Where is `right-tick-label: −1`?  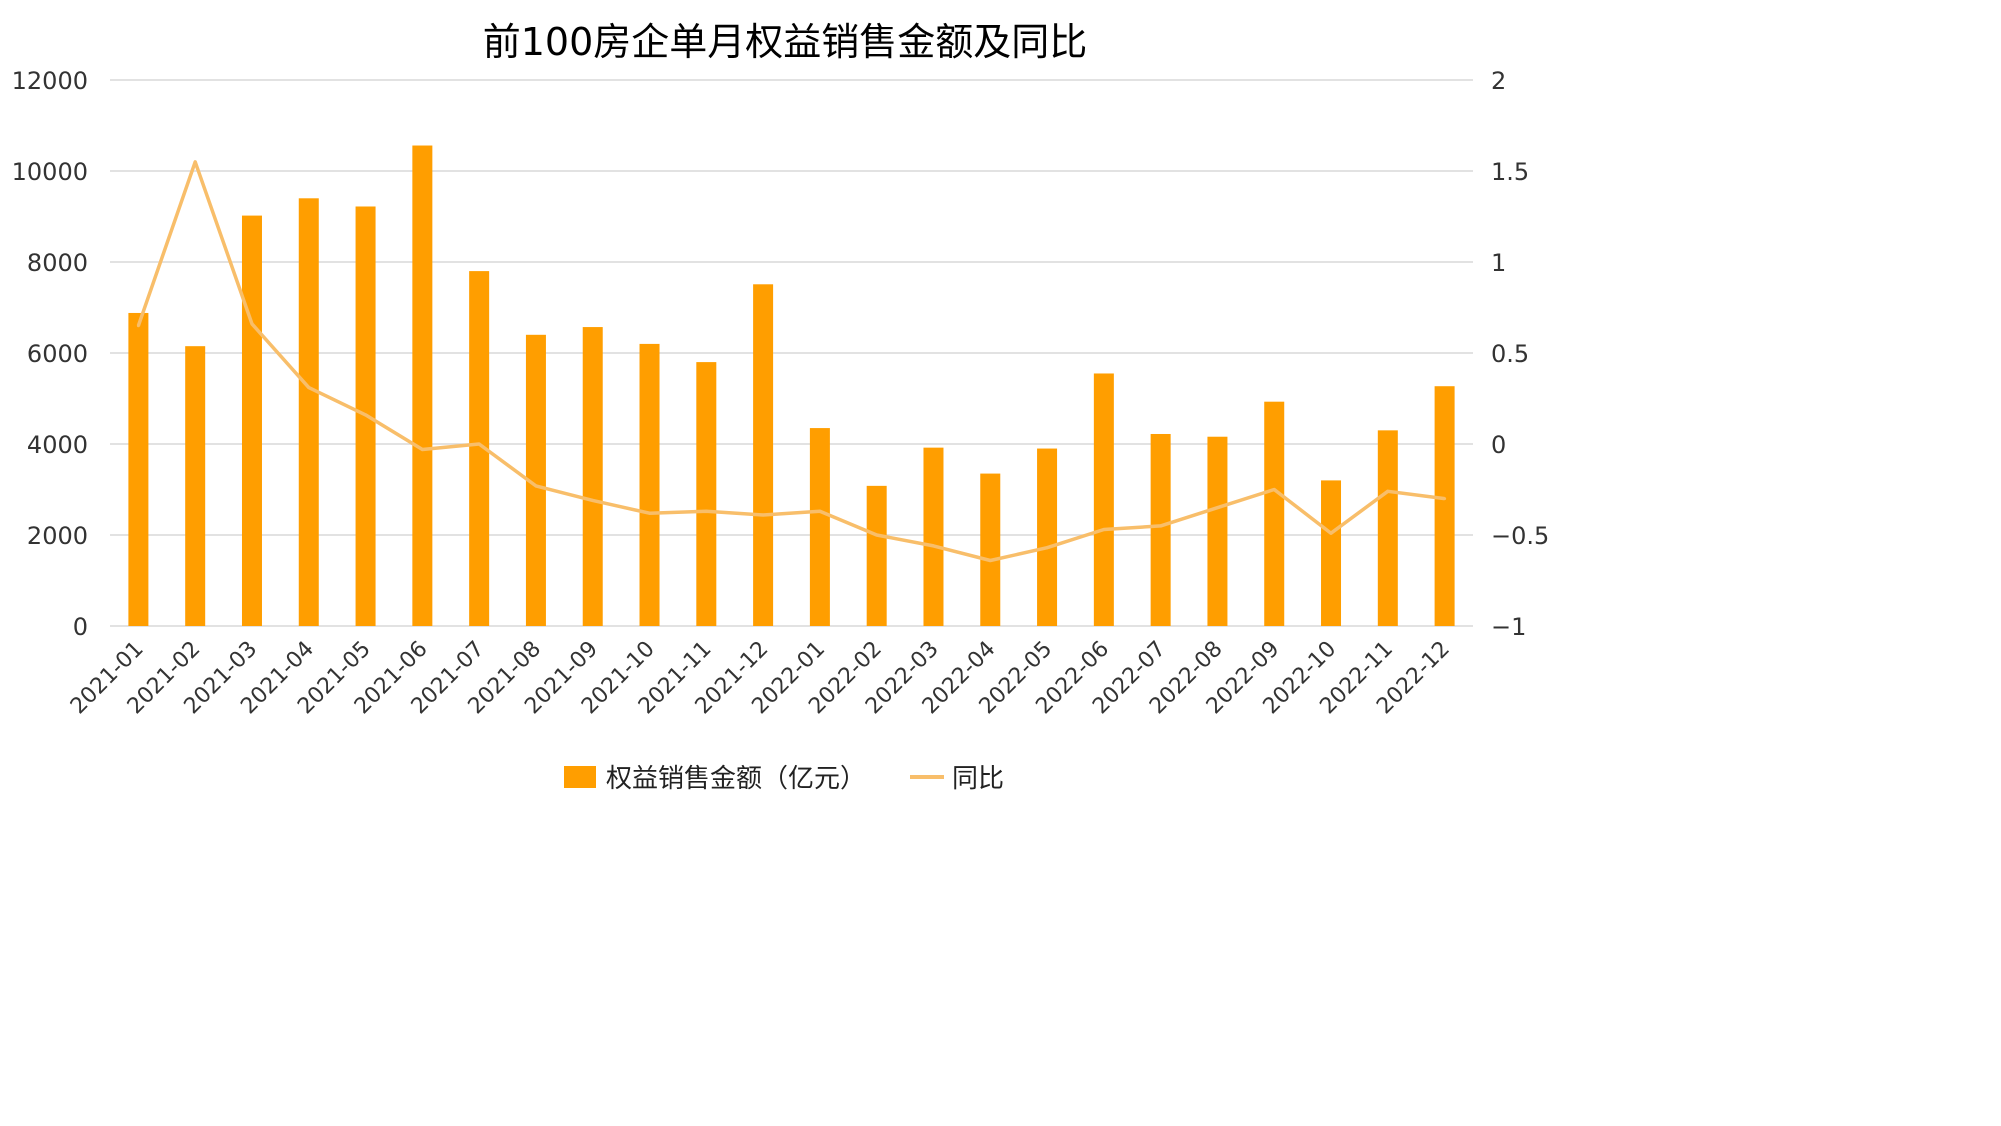
right-tick-label: −1 is located at coordinates (1508, 627).